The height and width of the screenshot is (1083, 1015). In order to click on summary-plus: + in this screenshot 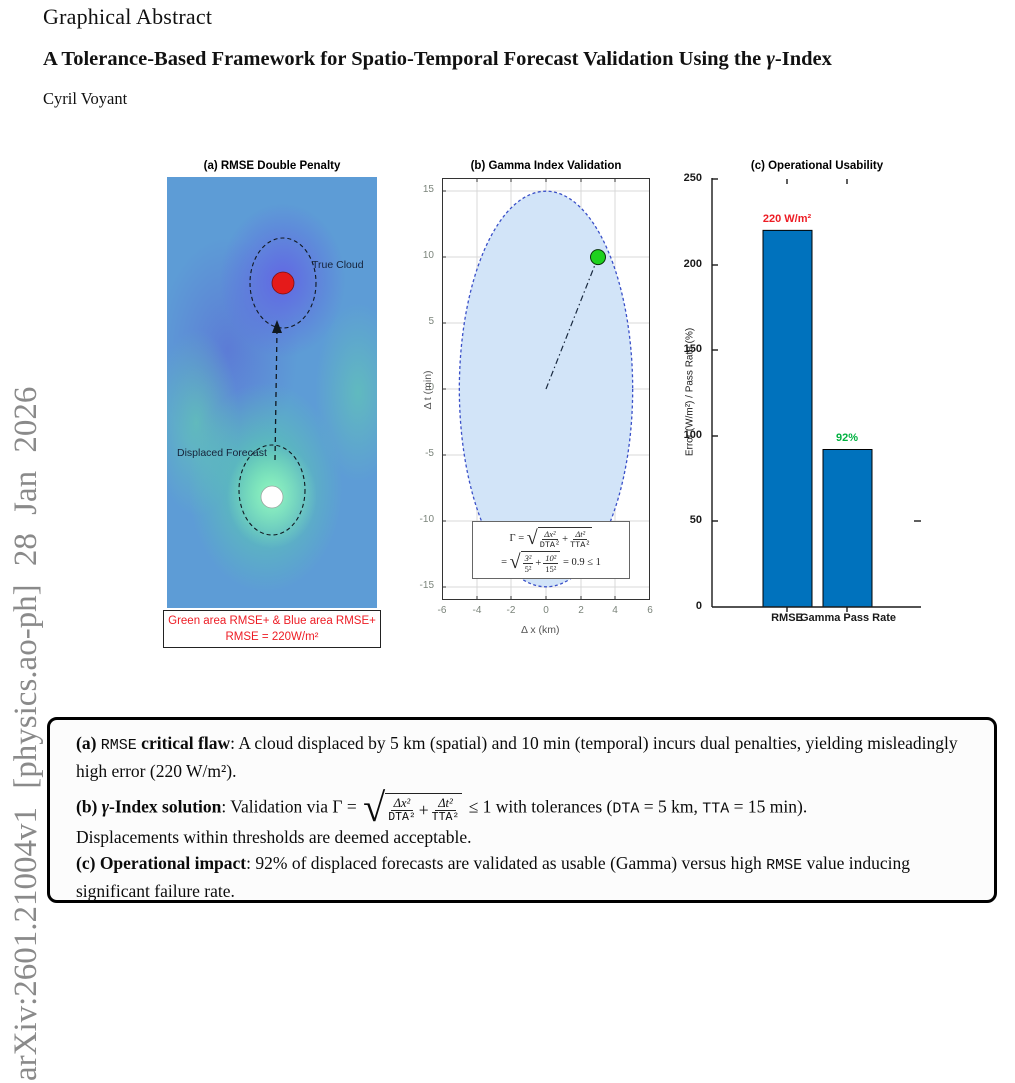, I will do `click(423, 810)`.